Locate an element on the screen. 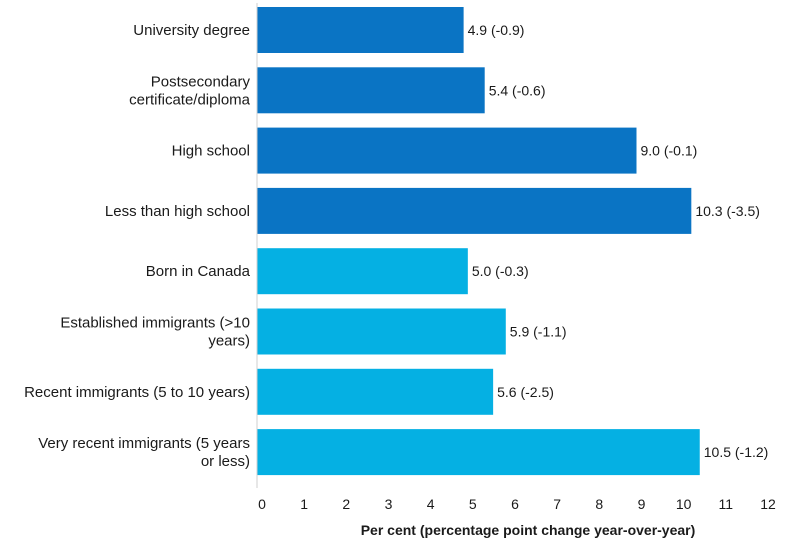  x-tick-labels-group: 0 1 2 3 4 5 6 7 8 9 10 11 12 is located at coordinates (517, 504).